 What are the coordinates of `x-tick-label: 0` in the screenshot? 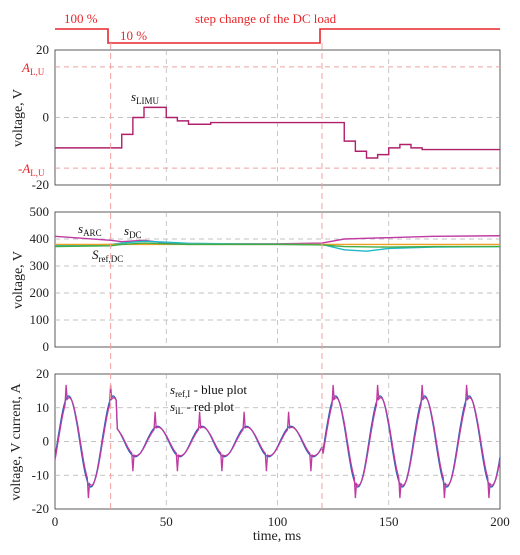 It's located at (55, 521).